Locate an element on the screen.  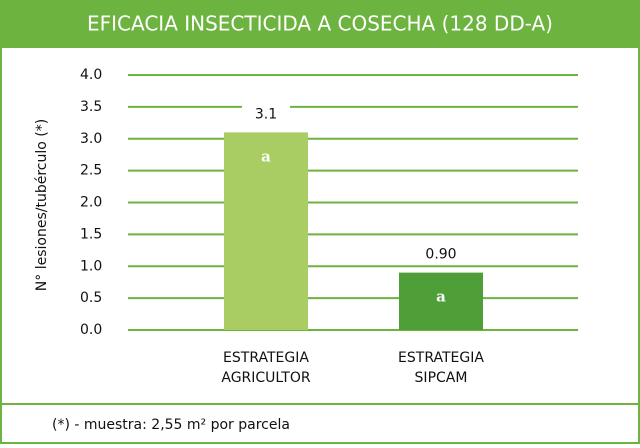
x-tick-label-line: SIPCAM is located at coordinates (441, 378).